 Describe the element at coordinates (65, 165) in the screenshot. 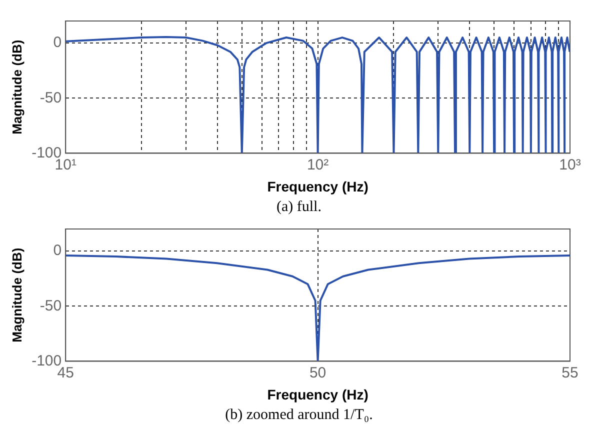

I see `x-tick-label: 10¹` at that location.